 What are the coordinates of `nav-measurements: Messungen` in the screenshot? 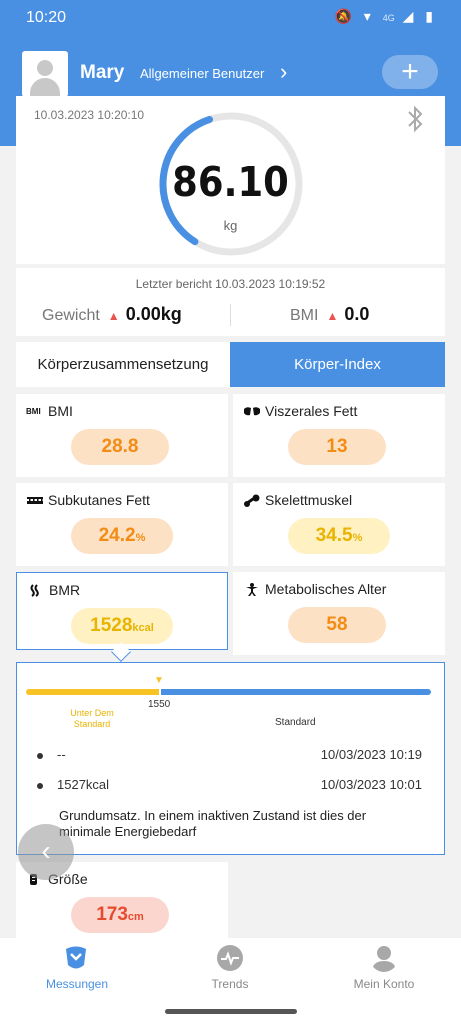 It's located at (77, 973).